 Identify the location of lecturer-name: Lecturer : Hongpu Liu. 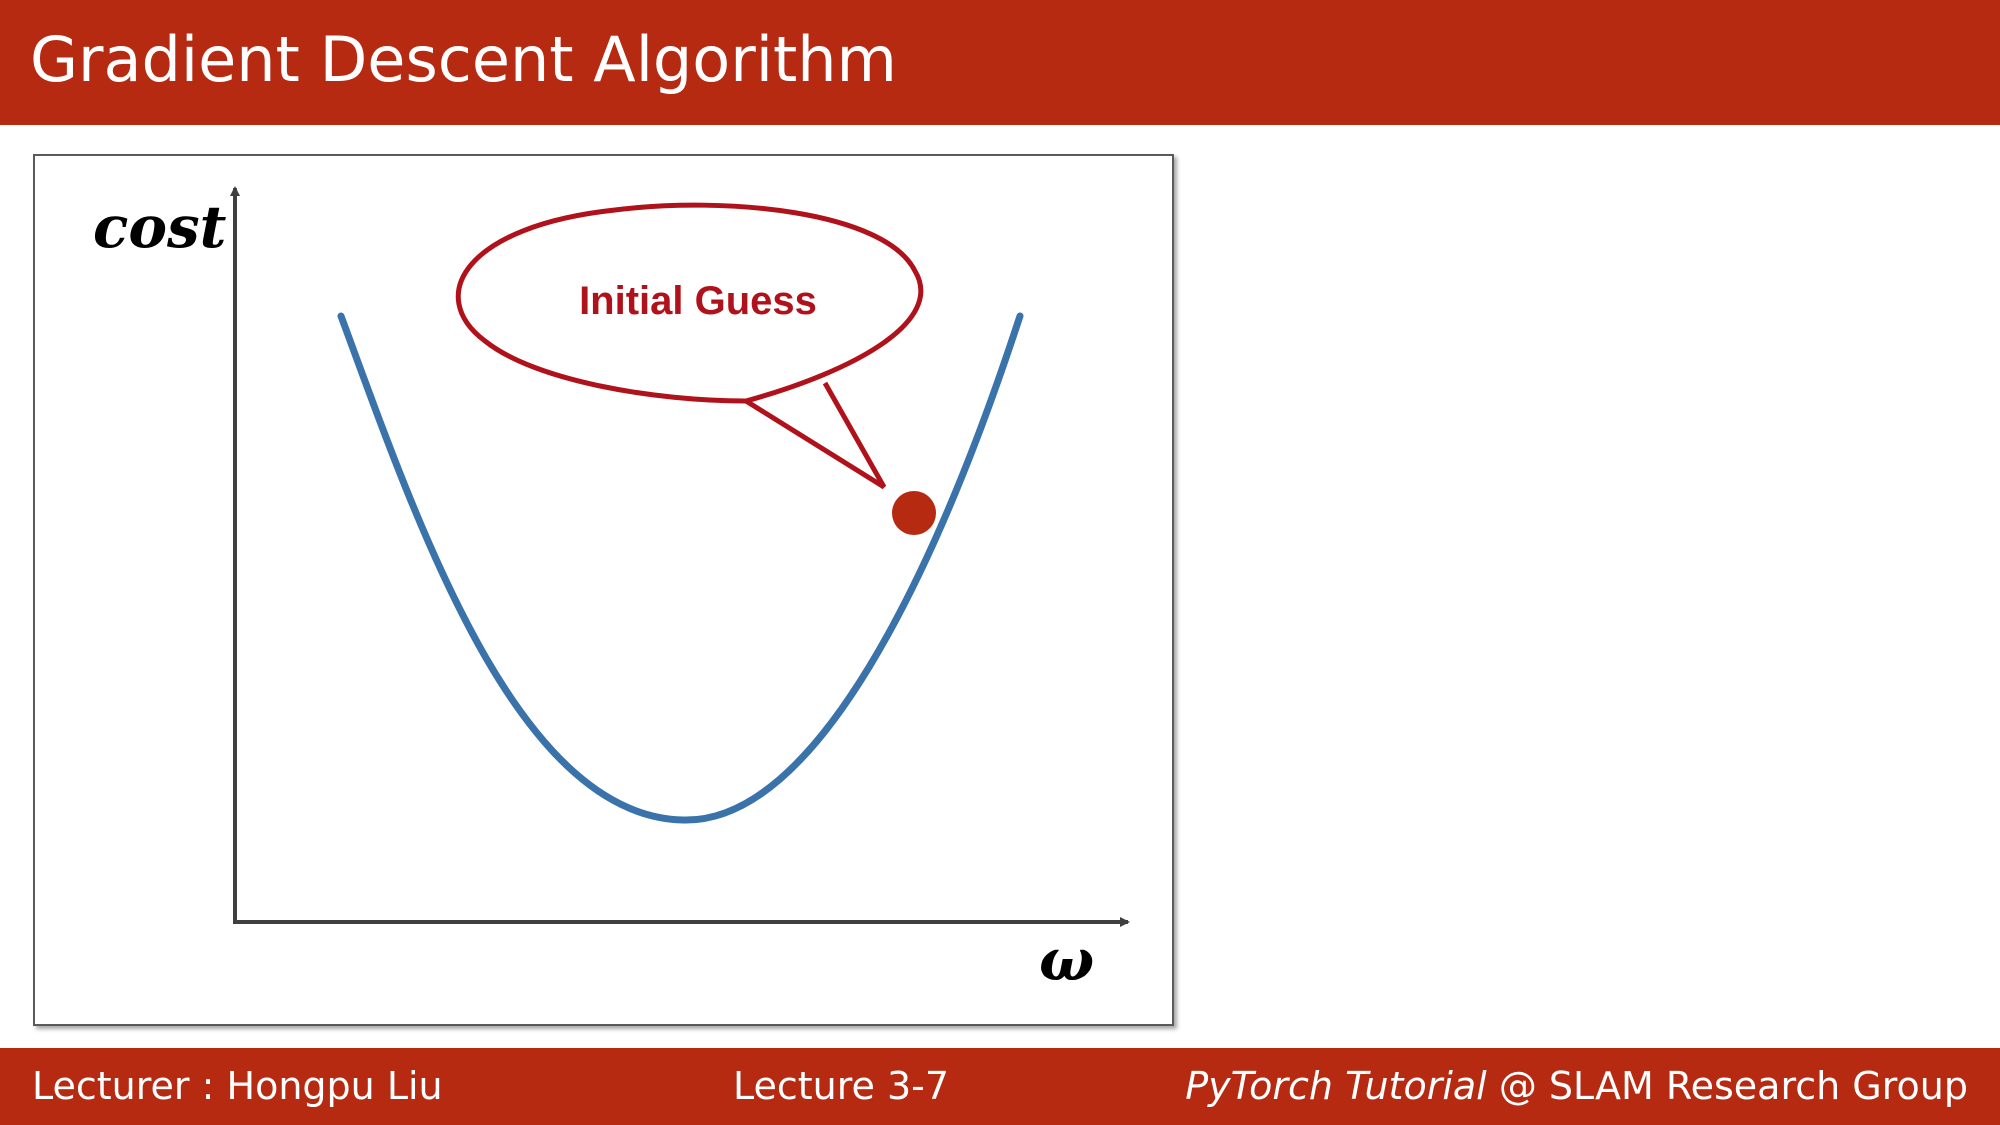
(237, 1086).